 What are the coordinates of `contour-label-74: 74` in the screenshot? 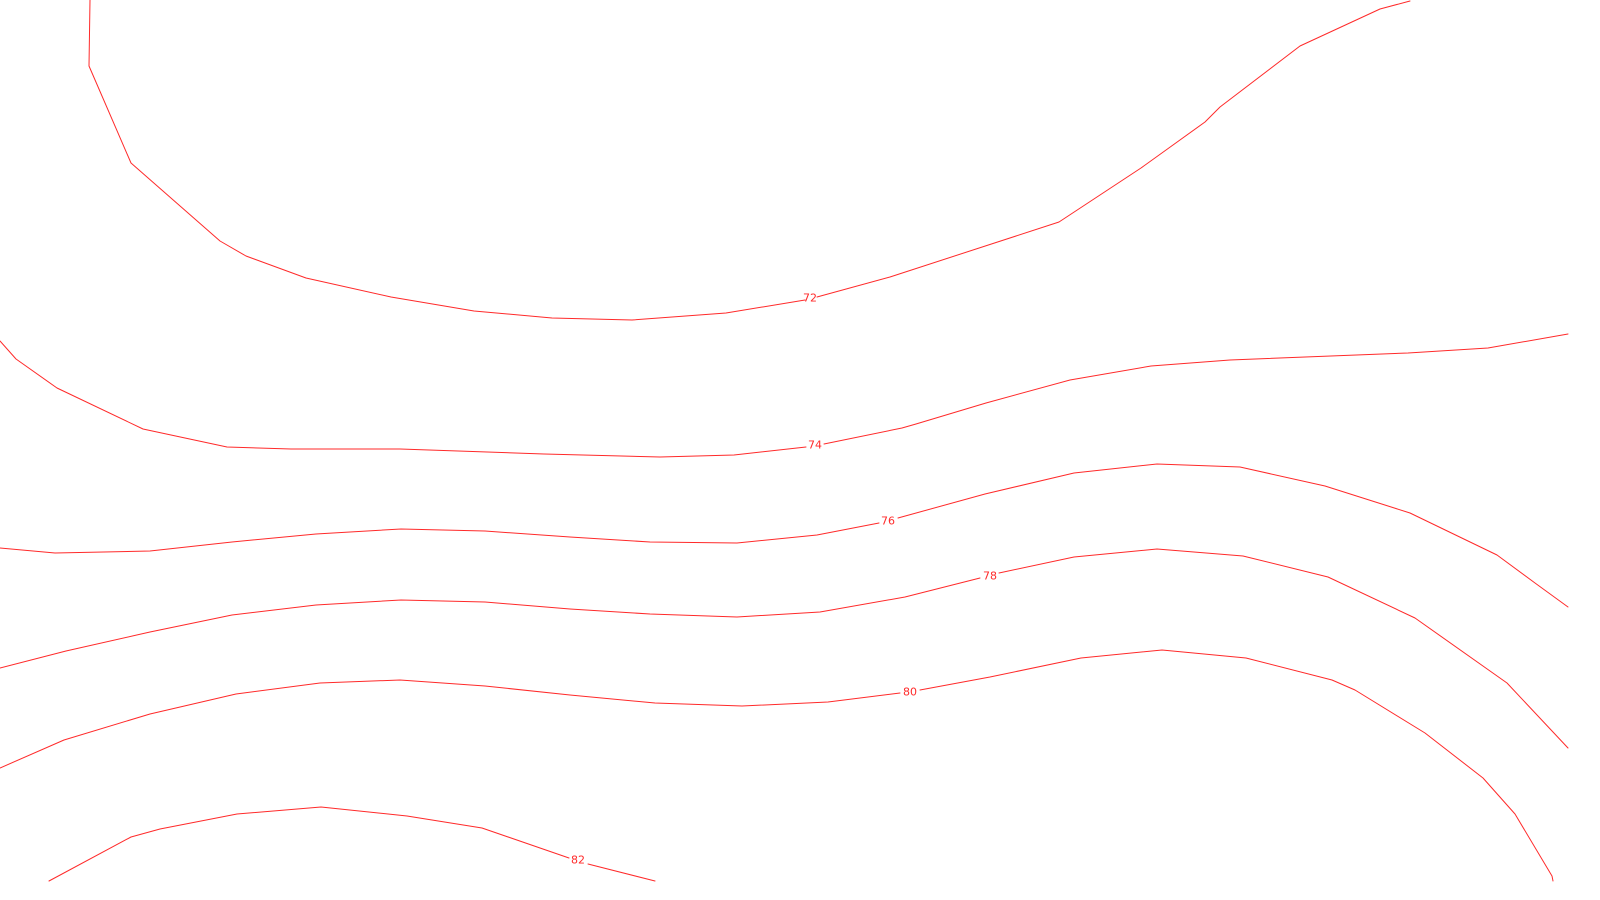 It's located at (815, 445).